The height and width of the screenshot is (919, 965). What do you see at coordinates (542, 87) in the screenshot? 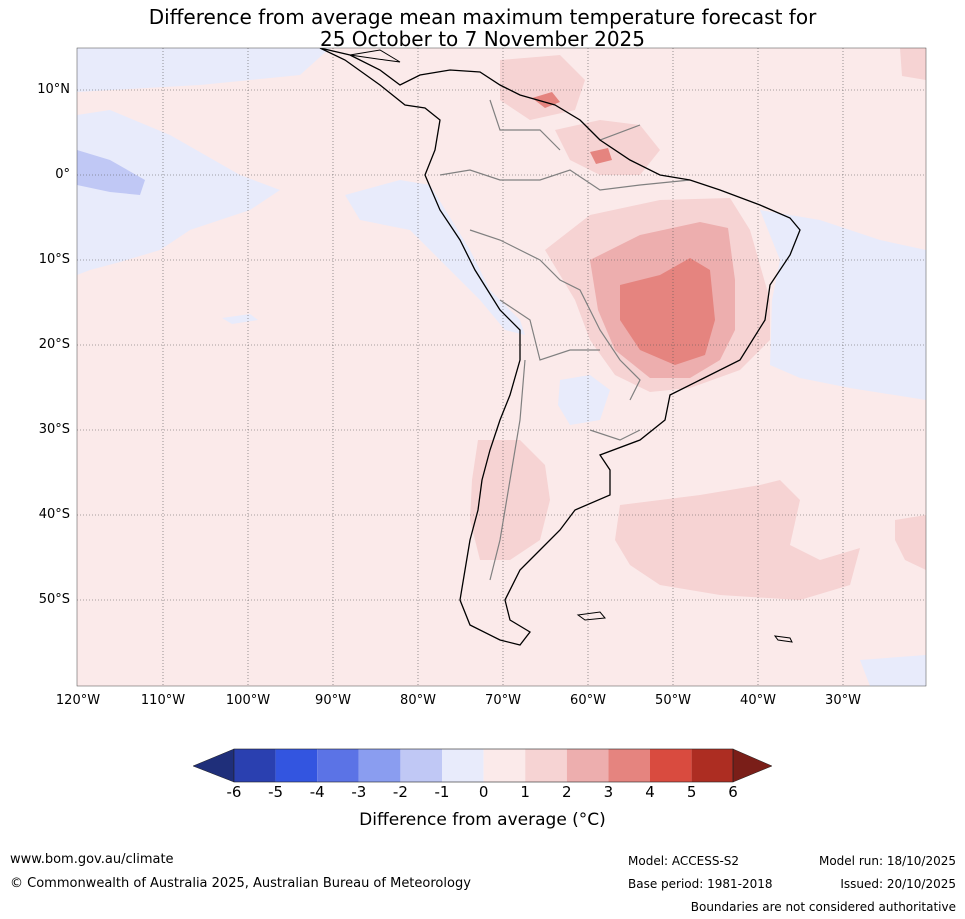
I see `warm-region-caribbean` at bounding box center [542, 87].